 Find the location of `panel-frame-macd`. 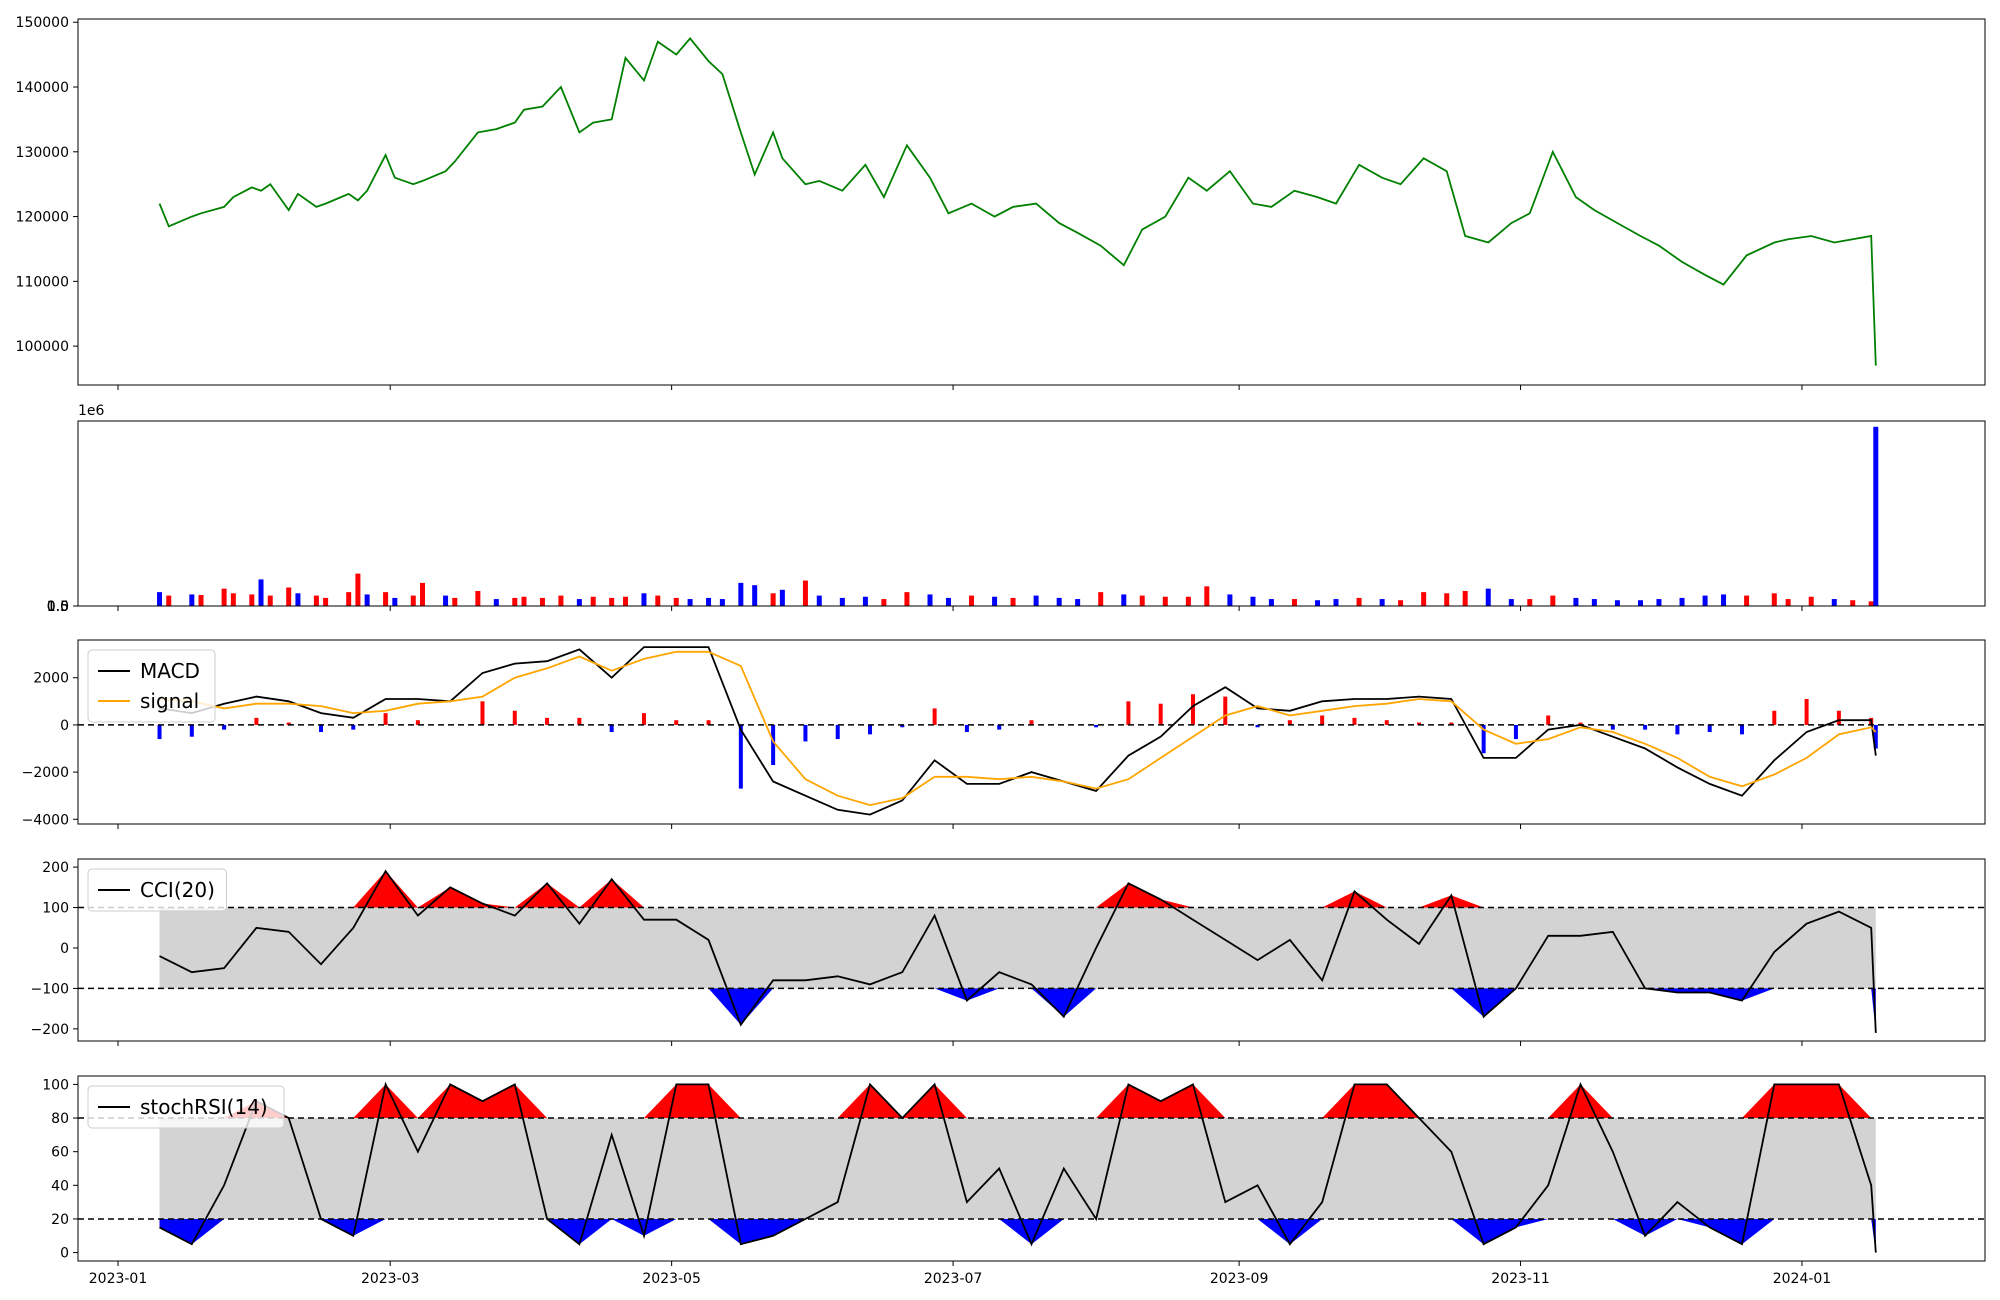

panel-frame-macd is located at coordinates (1031, 732).